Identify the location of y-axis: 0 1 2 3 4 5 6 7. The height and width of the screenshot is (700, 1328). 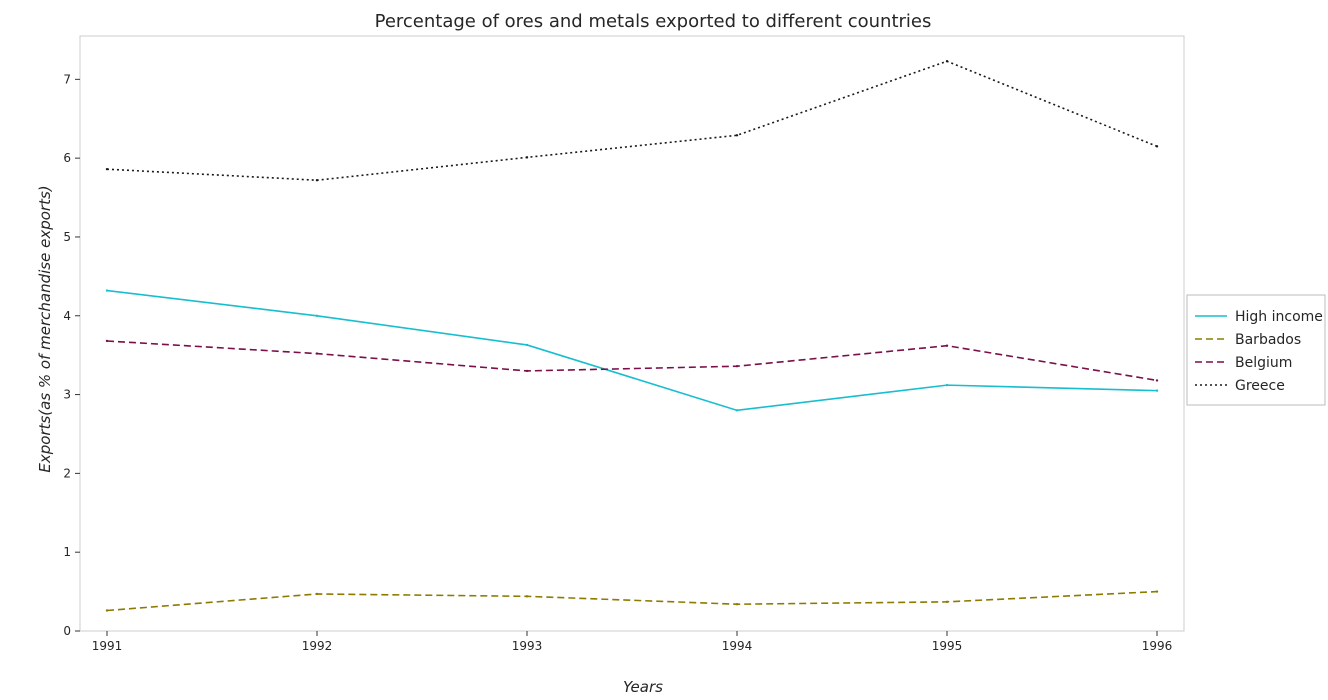
(71, 355).